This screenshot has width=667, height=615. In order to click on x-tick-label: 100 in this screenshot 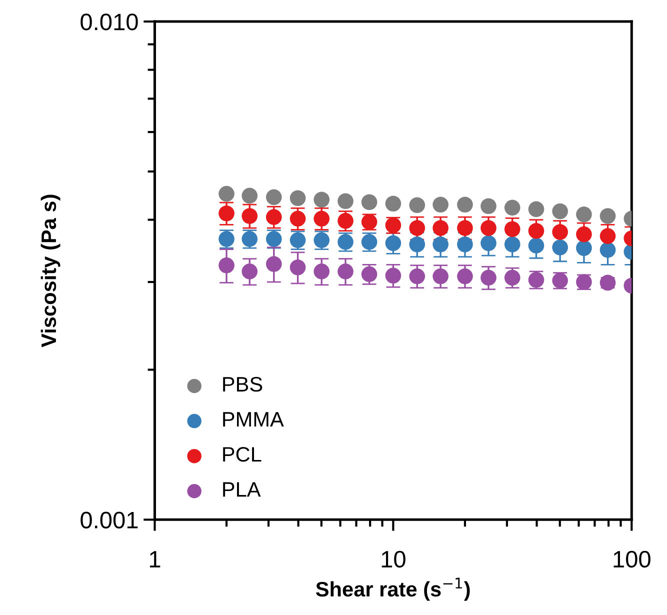, I will do `click(632, 559)`.